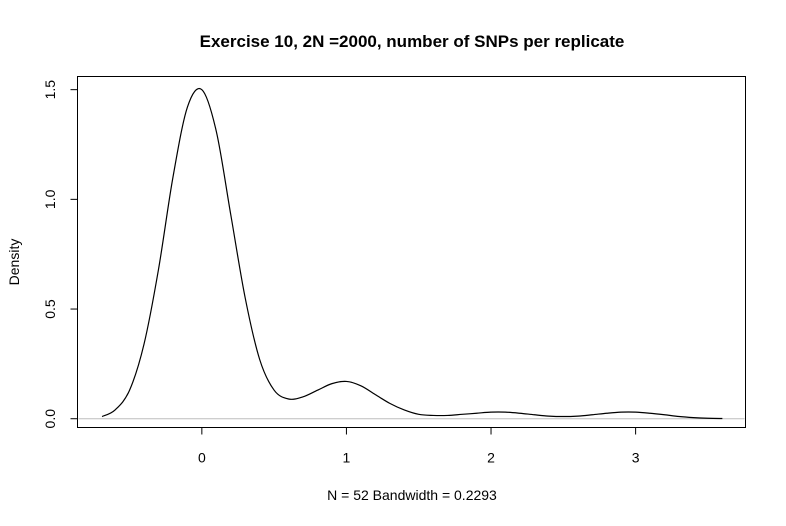 The height and width of the screenshot is (526, 786). What do you see at coordinates (50, 199) in the screenshot?
I see `y-tick-label: 1.0` at bounding box center [50, 199].